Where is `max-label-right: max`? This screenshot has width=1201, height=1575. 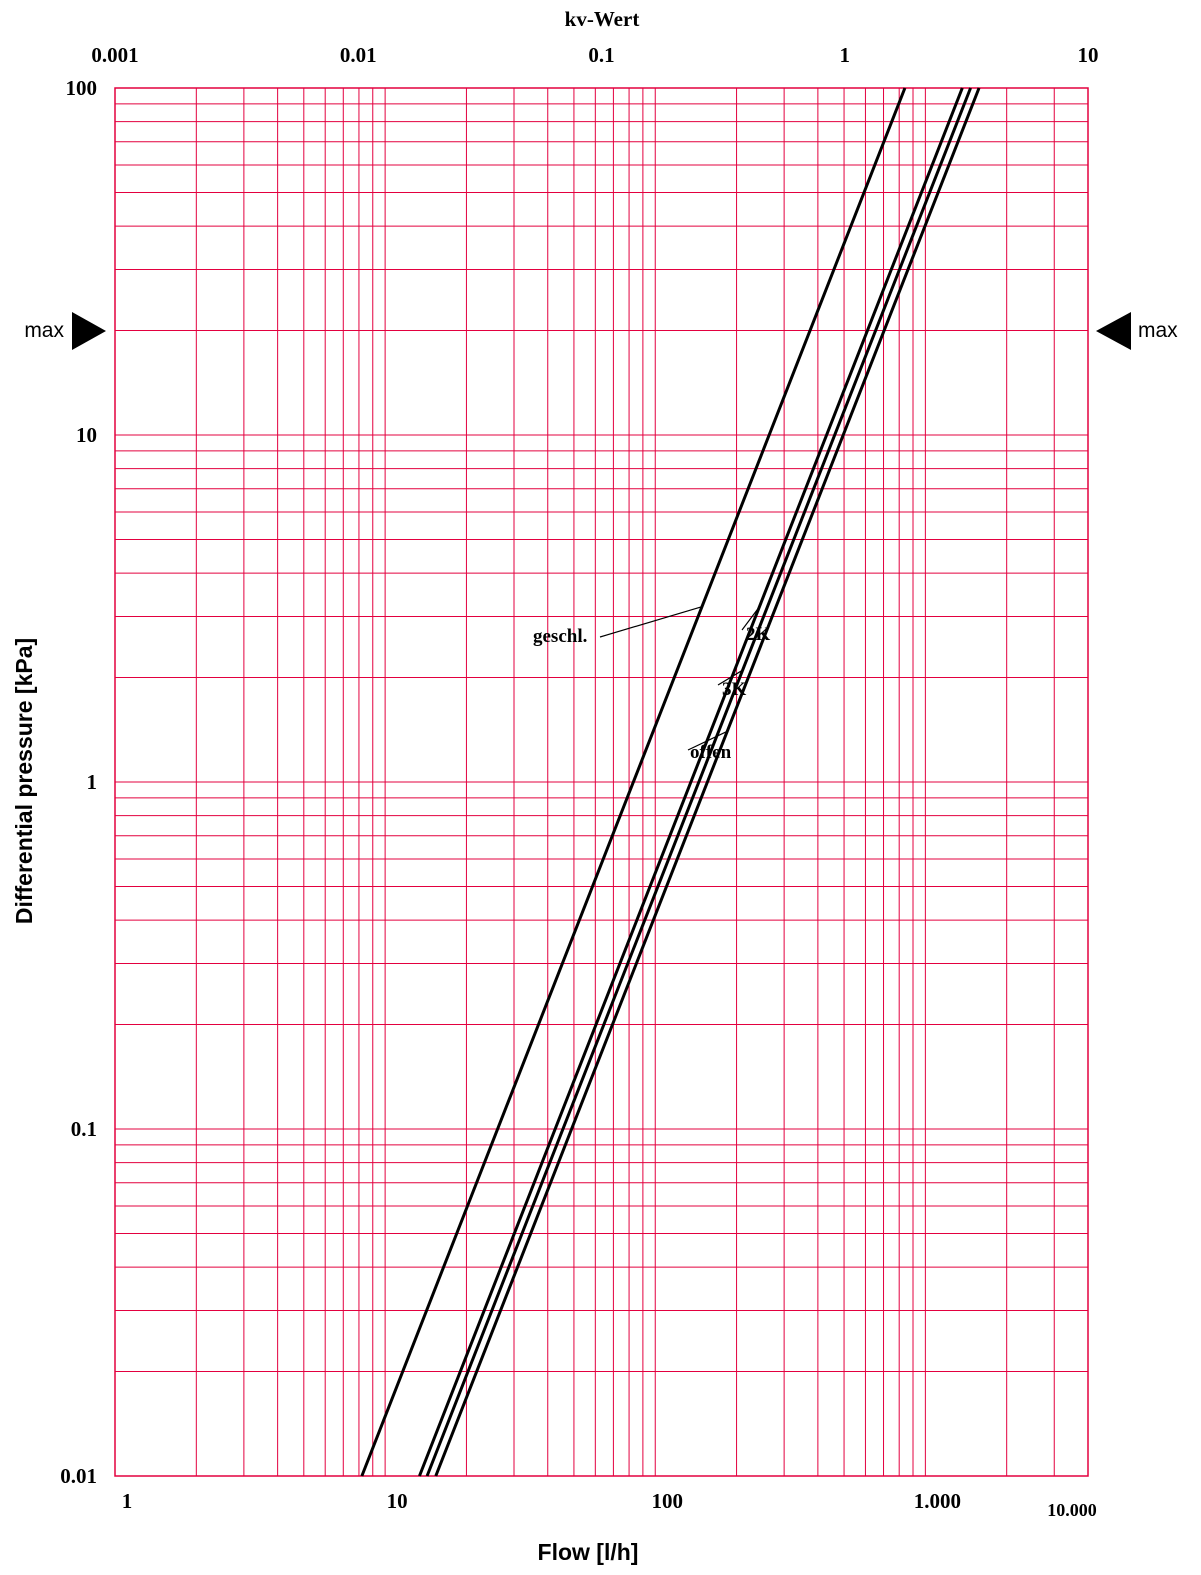
max-label-right: max is located at coordinates (1158, 330).